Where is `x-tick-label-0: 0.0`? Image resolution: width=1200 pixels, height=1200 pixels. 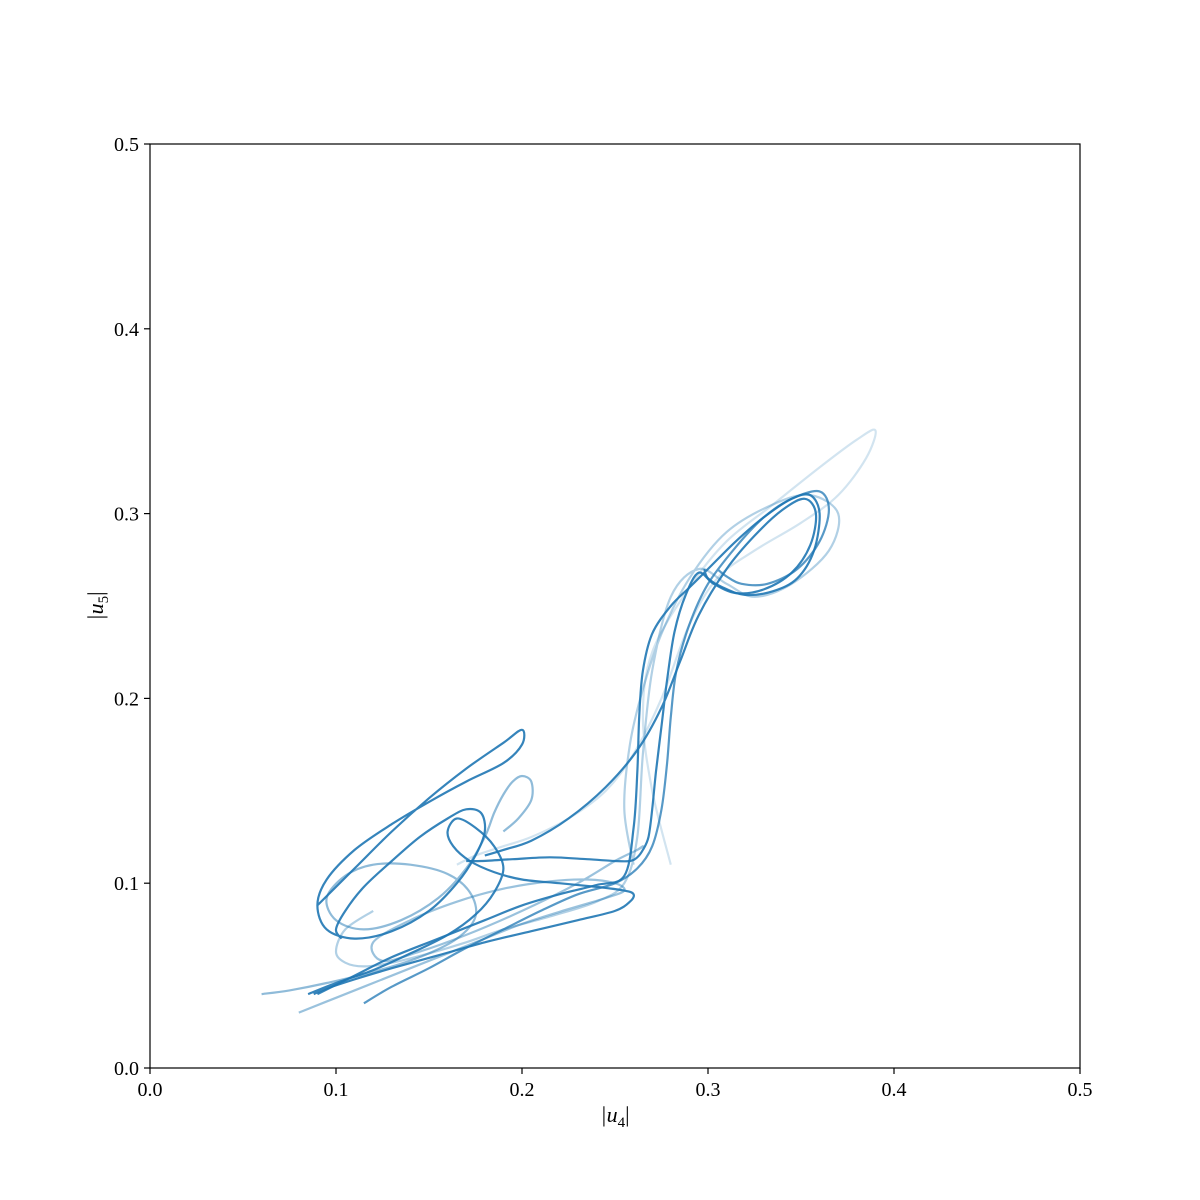 x-tick-label-0: 0.0 is located at coordinates (150, 1090).